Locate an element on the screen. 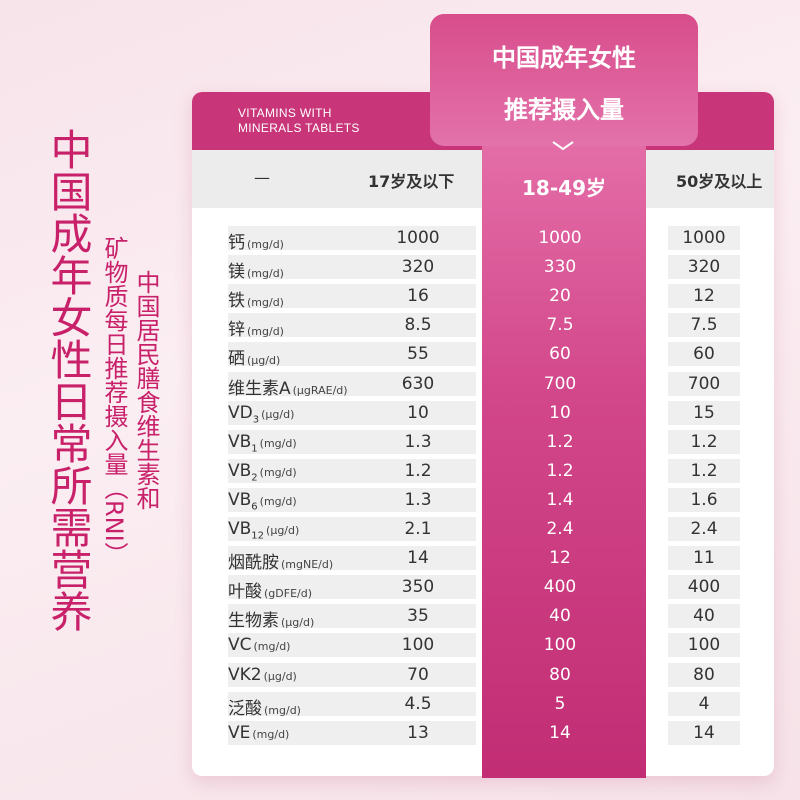  brand-line-1: VITAMINS WITH is located at coordinates (285, 113).